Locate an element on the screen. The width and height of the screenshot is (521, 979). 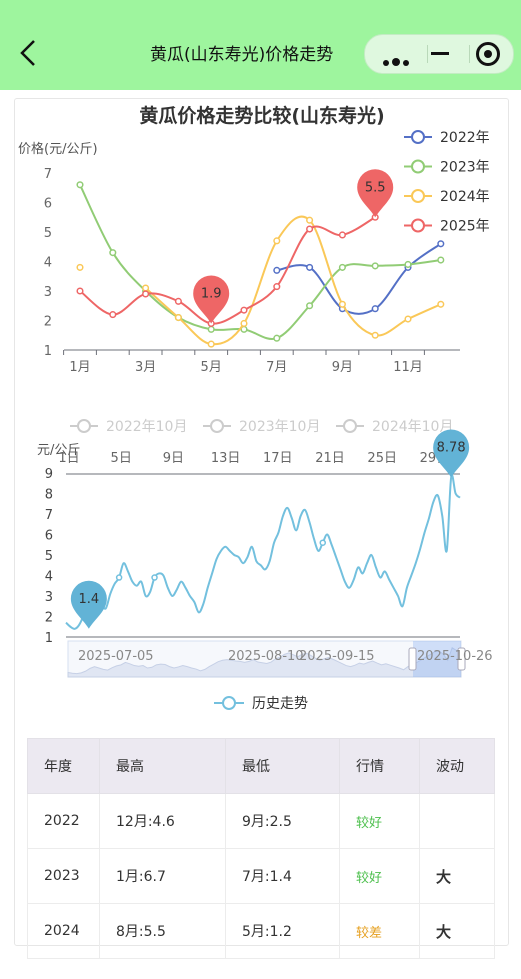
x-tick-label: 11月 is located at coordinates (408, 367).